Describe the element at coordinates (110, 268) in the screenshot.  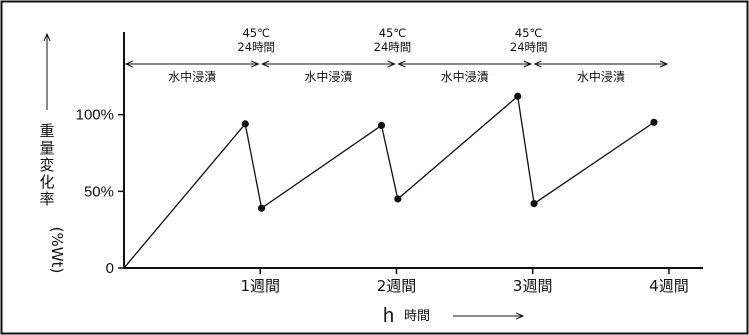
I see `y-tick-label: 0` at that location.